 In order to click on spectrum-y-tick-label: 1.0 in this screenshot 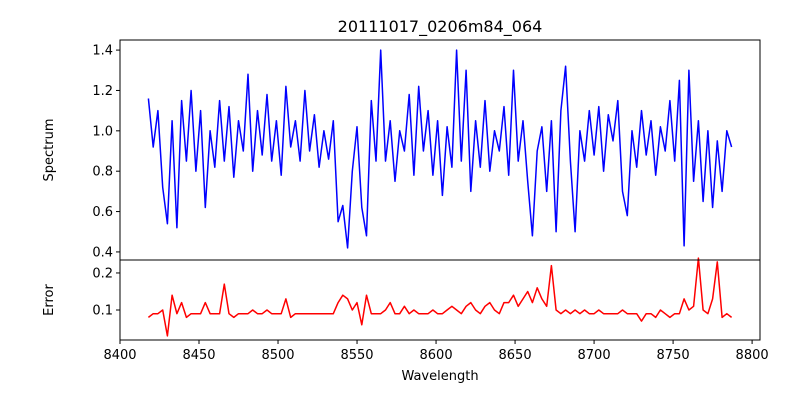, I will do `click(102, 131)`.